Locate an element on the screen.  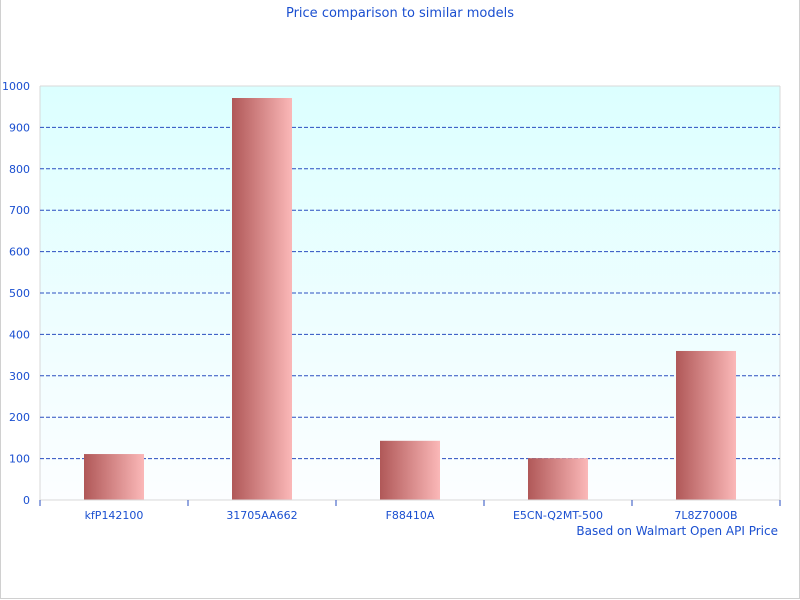
x-tick-label: 31705AA662 is located at coordinates (261, 515).